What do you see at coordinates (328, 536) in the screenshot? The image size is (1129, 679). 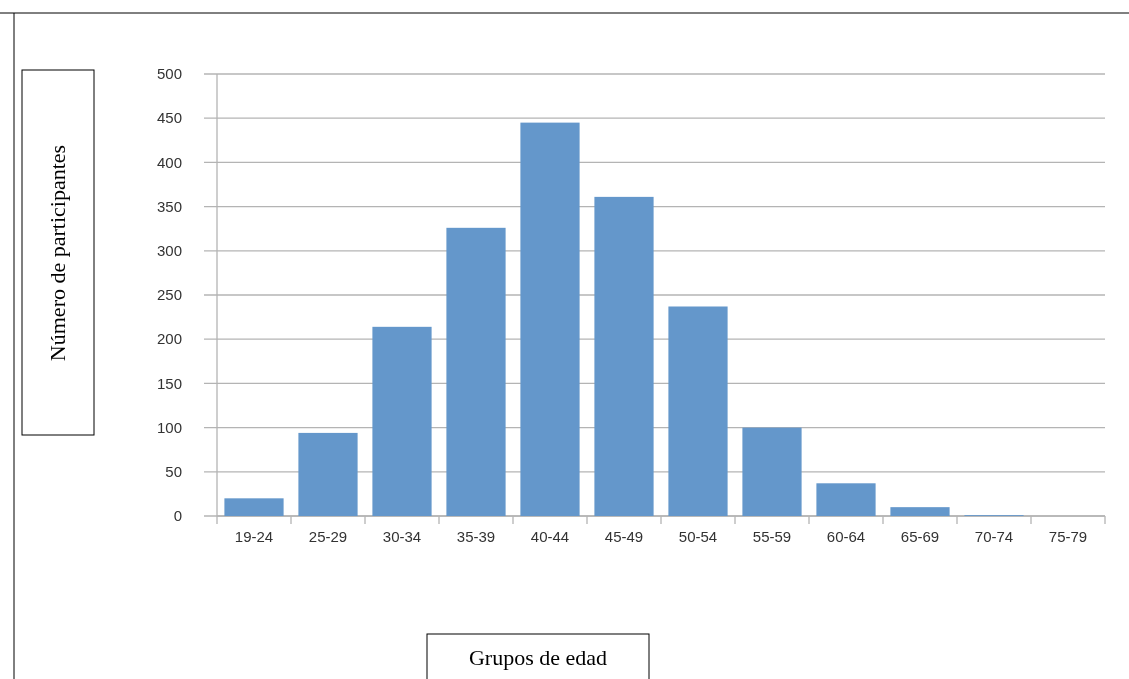 I see `x-tick-label: 25-29` at bounding box center [328, 536].